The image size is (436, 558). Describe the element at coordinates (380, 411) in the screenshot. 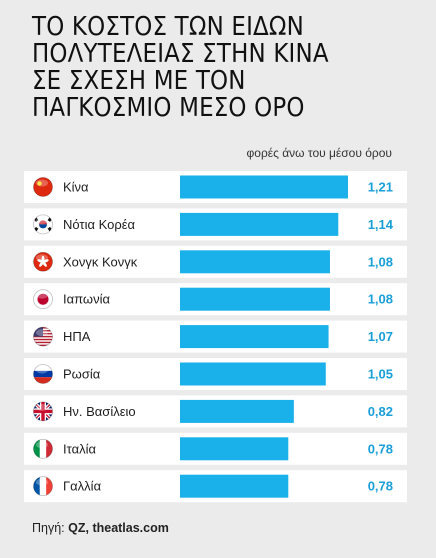

I see `data-label: 0,82` at that location.